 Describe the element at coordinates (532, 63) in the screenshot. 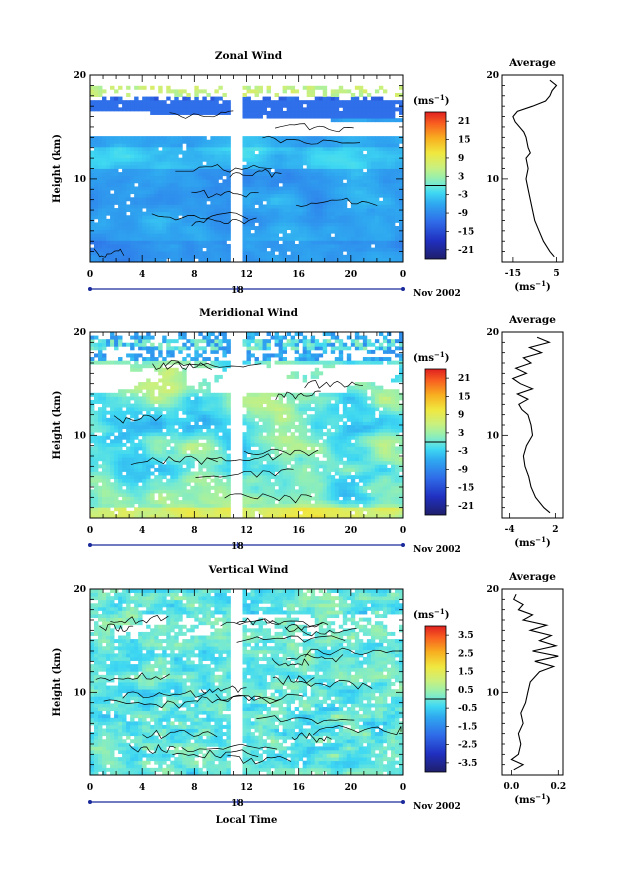

I see `profile-title: Average` at that location.